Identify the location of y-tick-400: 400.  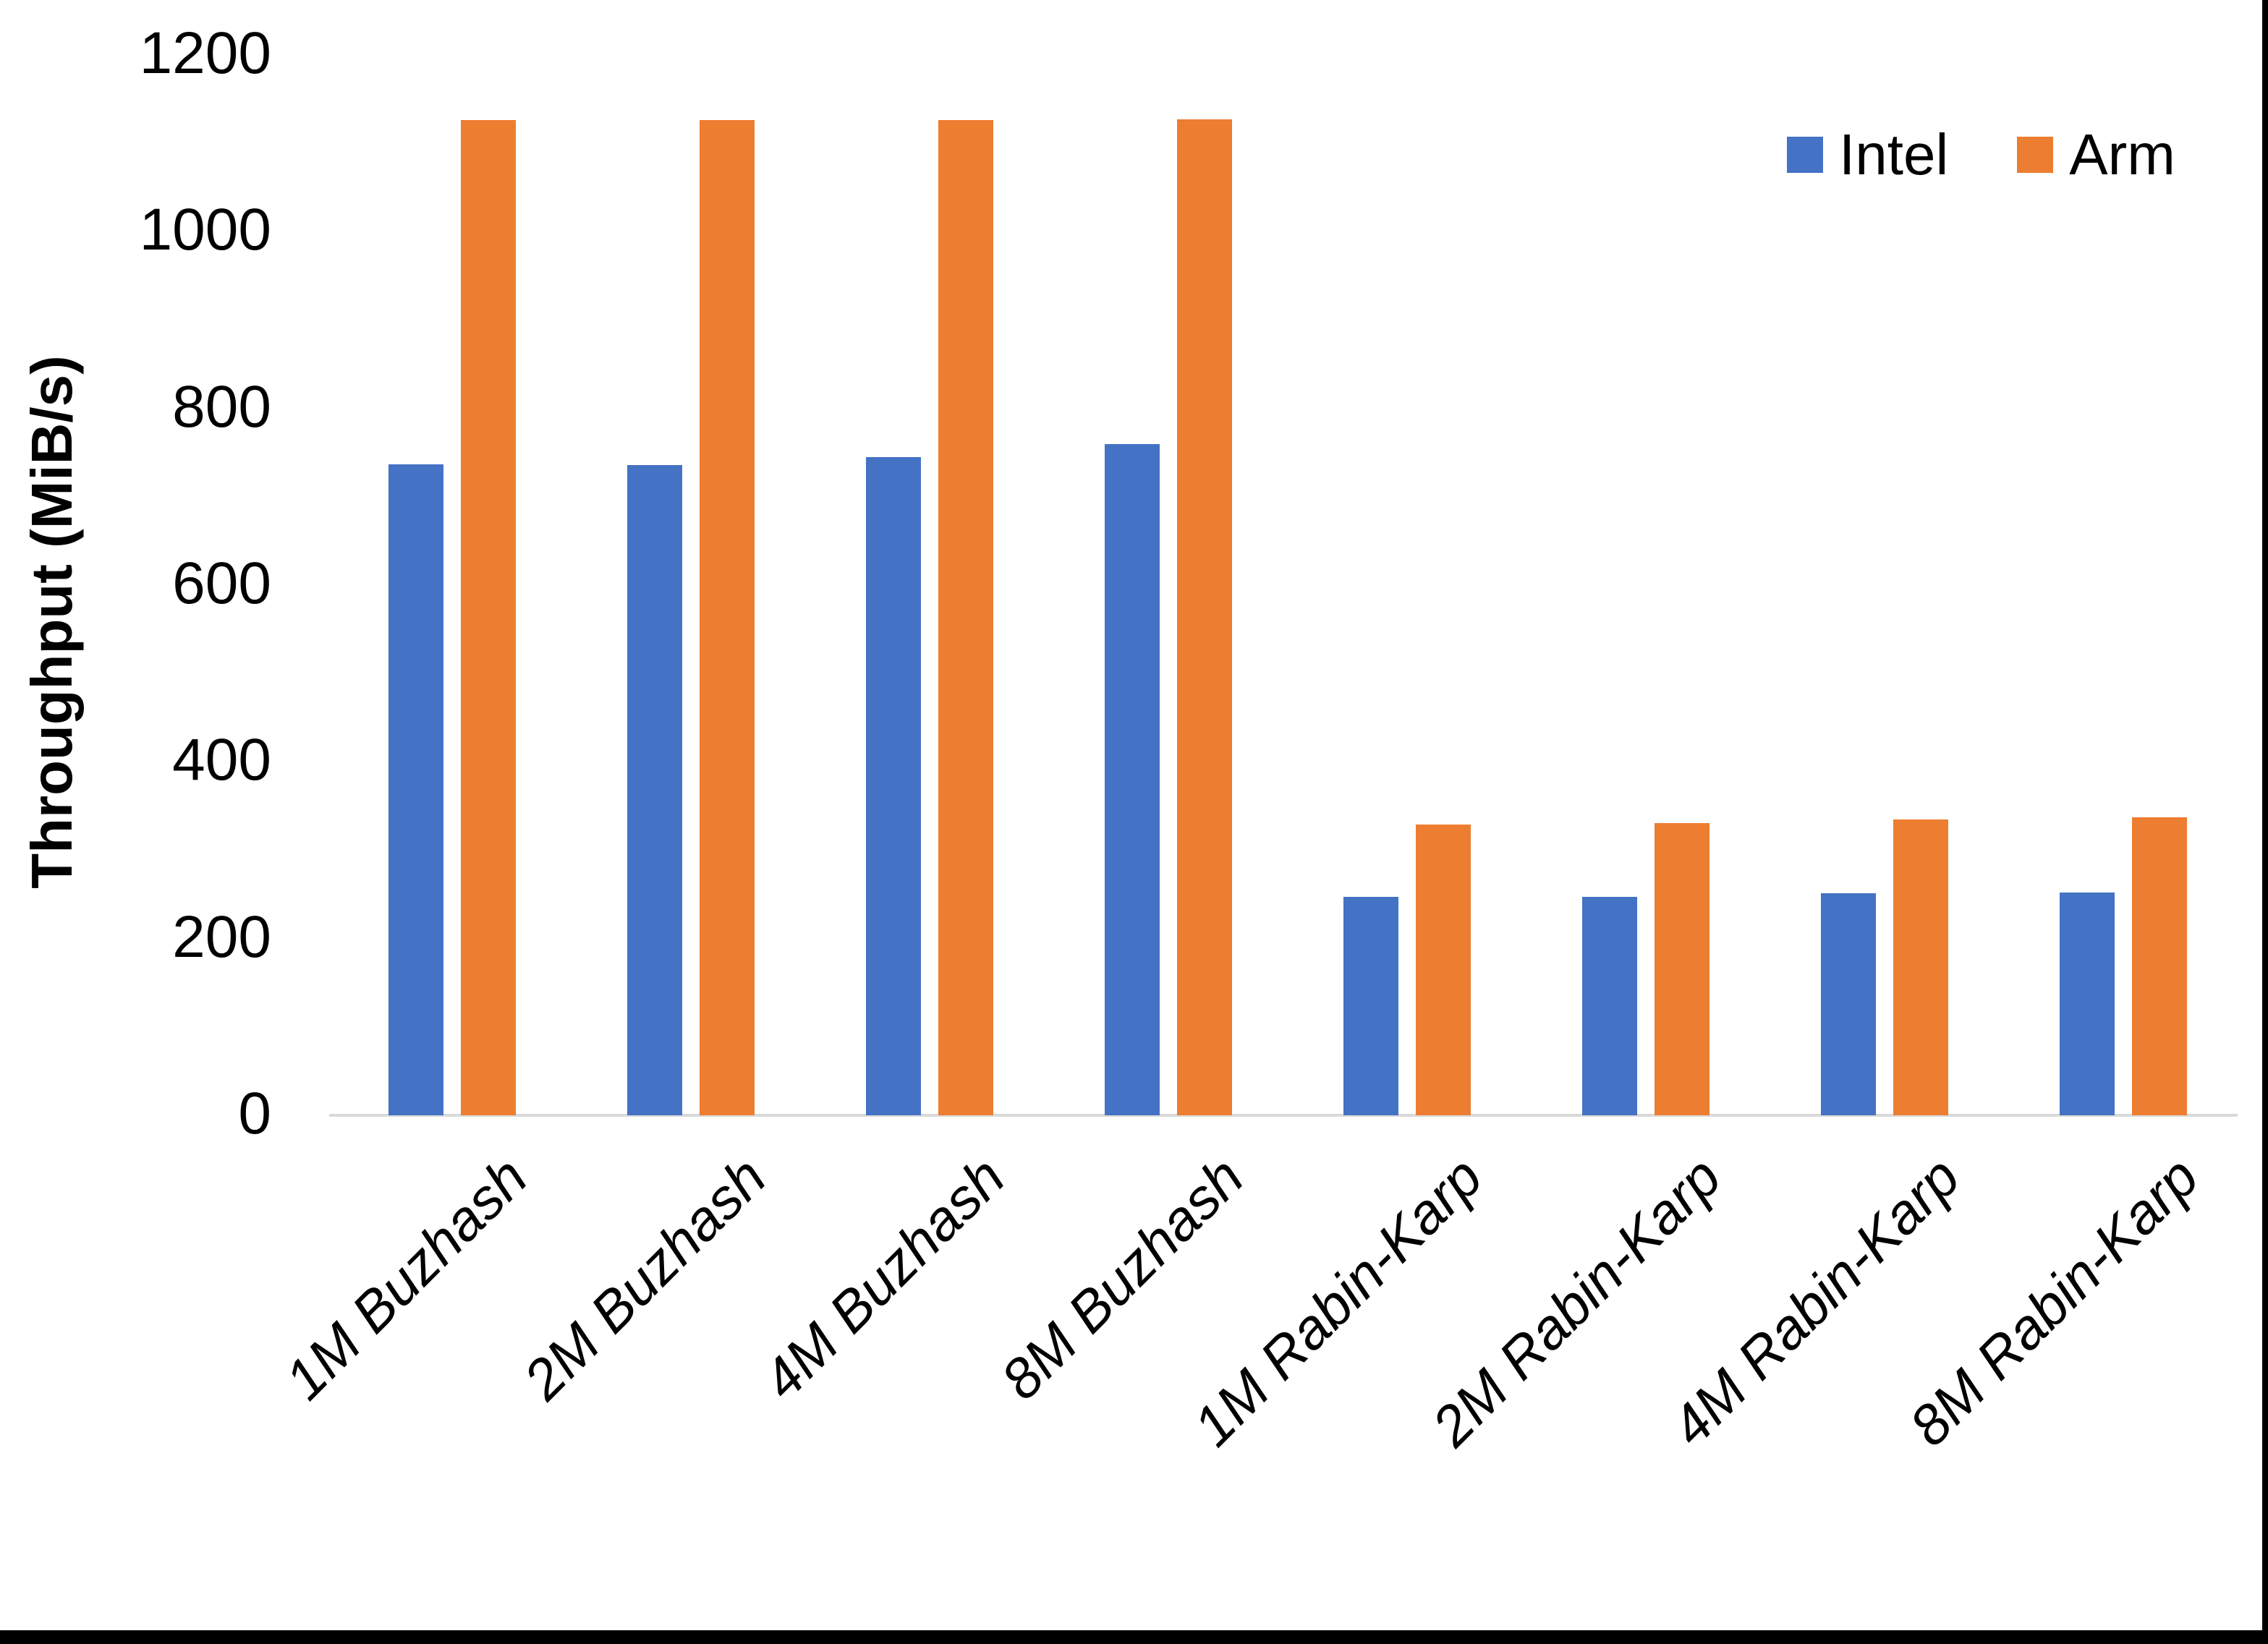
(221, 760).